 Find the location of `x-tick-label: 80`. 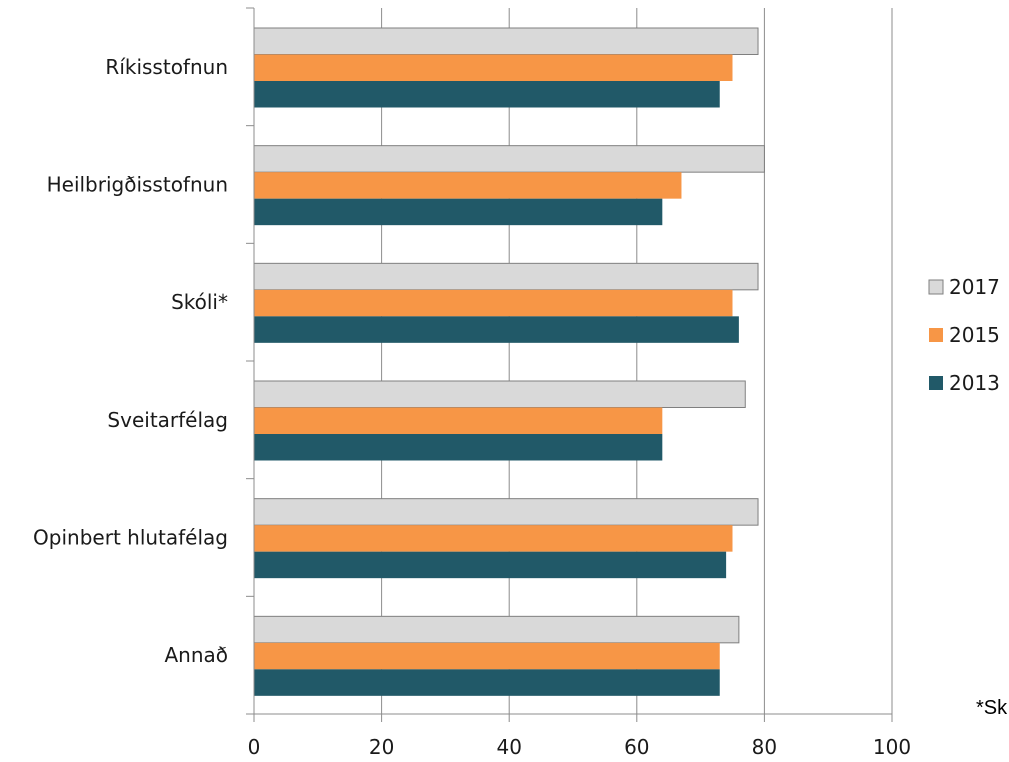

x-tick-label: 80 is located at coordinates (764, 747).